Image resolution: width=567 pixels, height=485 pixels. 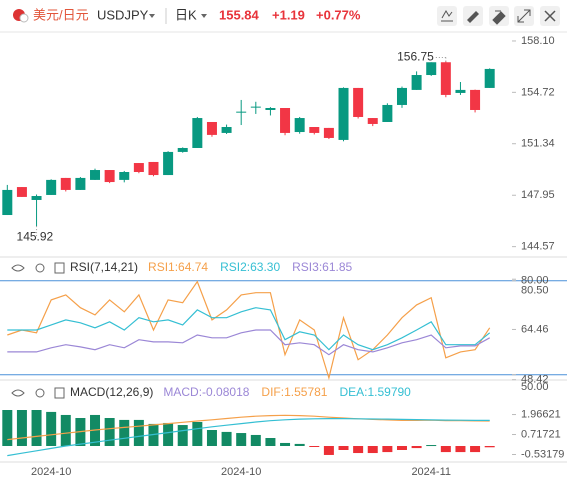 What do you see at coordinates (61, 14) in the screenshot?
I see `pair-name: 美元/日元` at bounding box center [61, 14].